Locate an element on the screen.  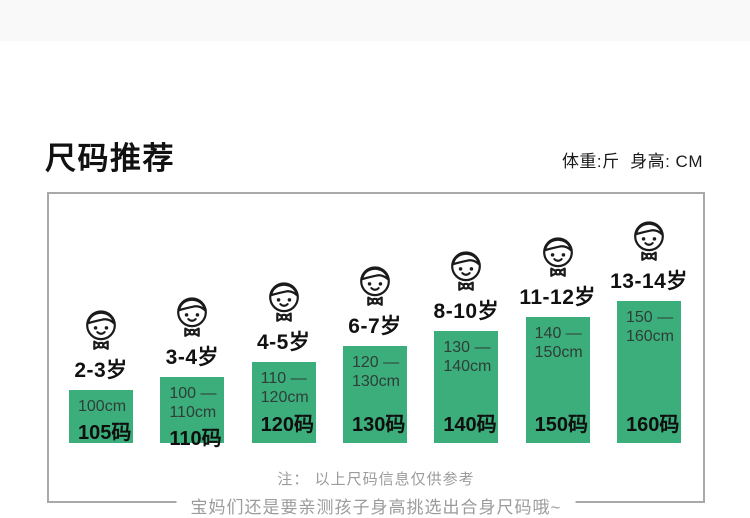
size-column-6-7: 6-7岁 120 — 130cm 130码 is located at coordinates (374, 353).